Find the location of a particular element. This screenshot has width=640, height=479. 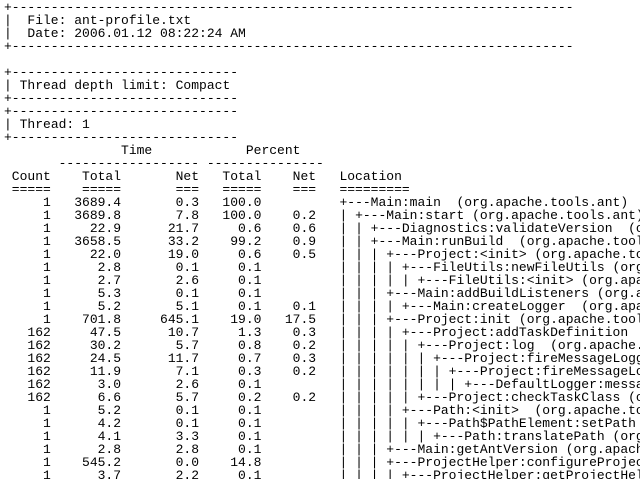

row-metrics: 1 545.2 0.0 14.8 is located at coordinates (172, 462).